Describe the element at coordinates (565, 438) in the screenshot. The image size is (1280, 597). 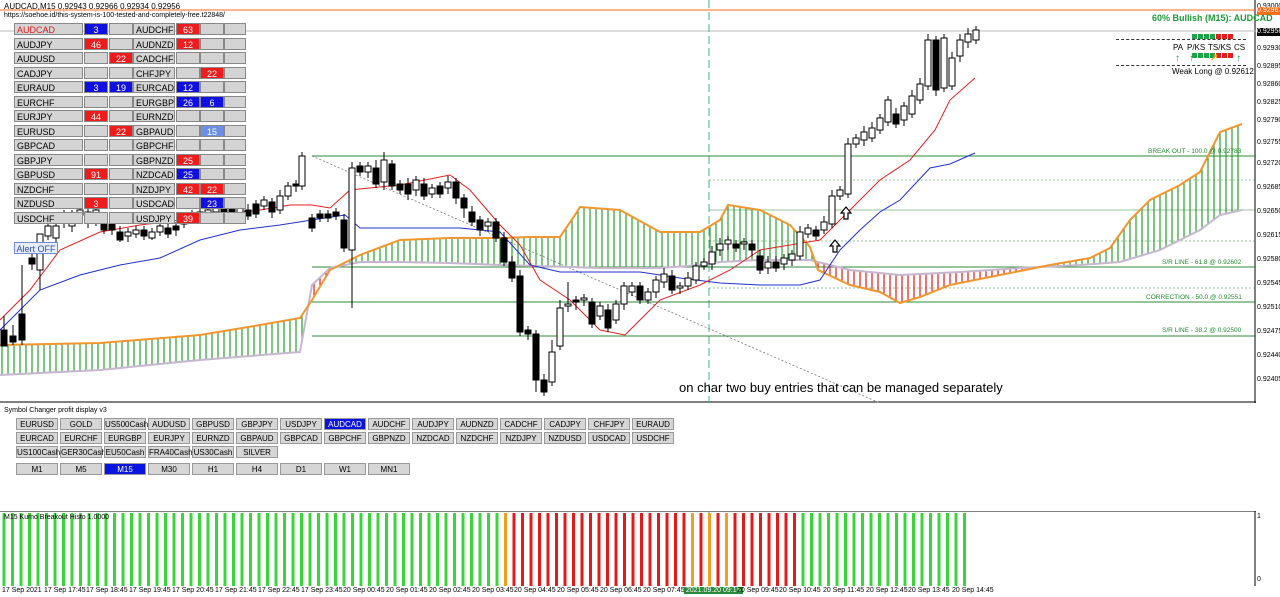
I see `symbol-button-nzdusd: NZDUSD` at that location.